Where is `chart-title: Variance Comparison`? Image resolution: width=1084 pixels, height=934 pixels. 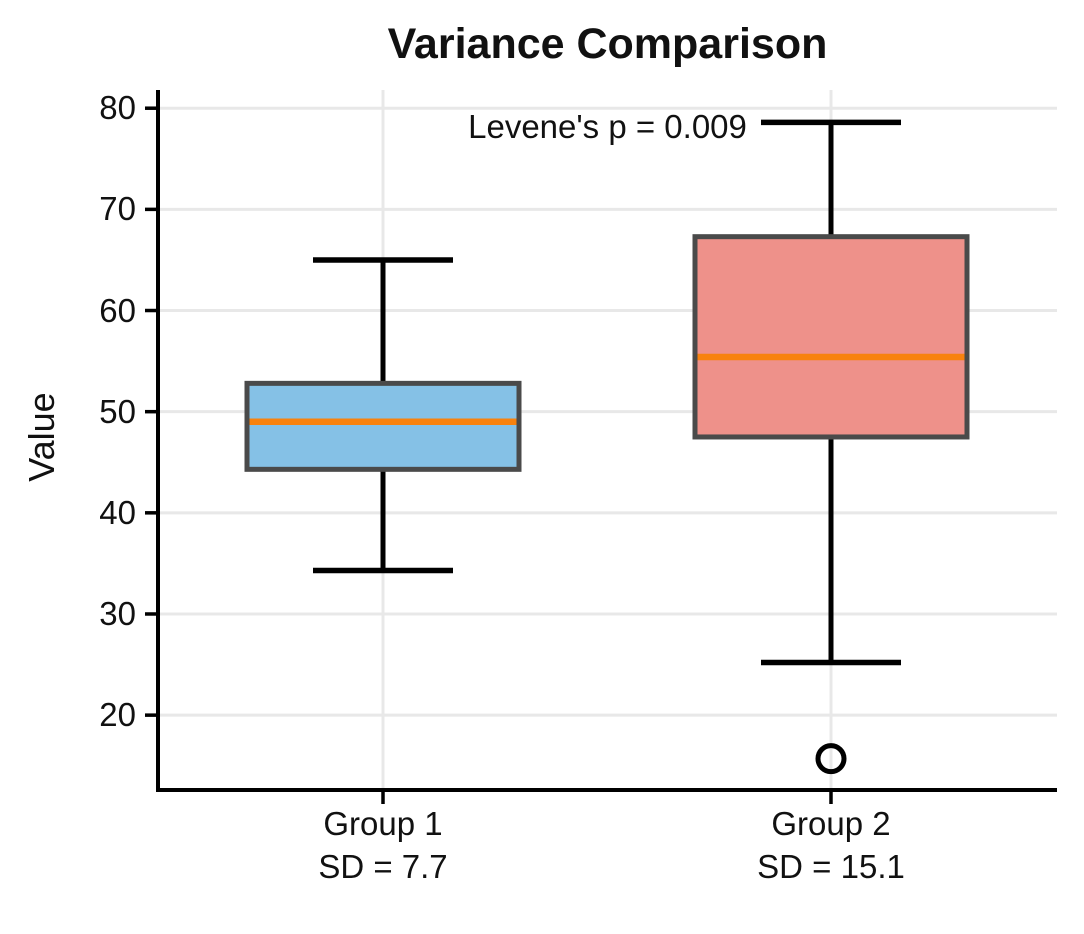 chart-title: Variance Comparison is located at coordinates (607, 44).